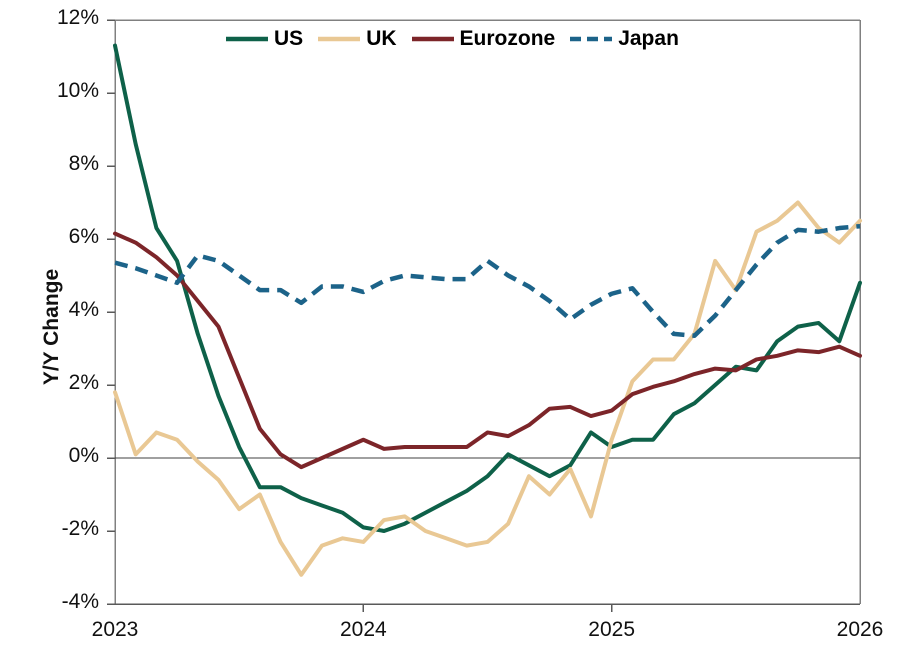 This screenshot has width=900, height=654. What do you see at coordinates (115, 629) in the screenshot?
I see `x-tick-label: 2023` at bounding box center [115, 629].